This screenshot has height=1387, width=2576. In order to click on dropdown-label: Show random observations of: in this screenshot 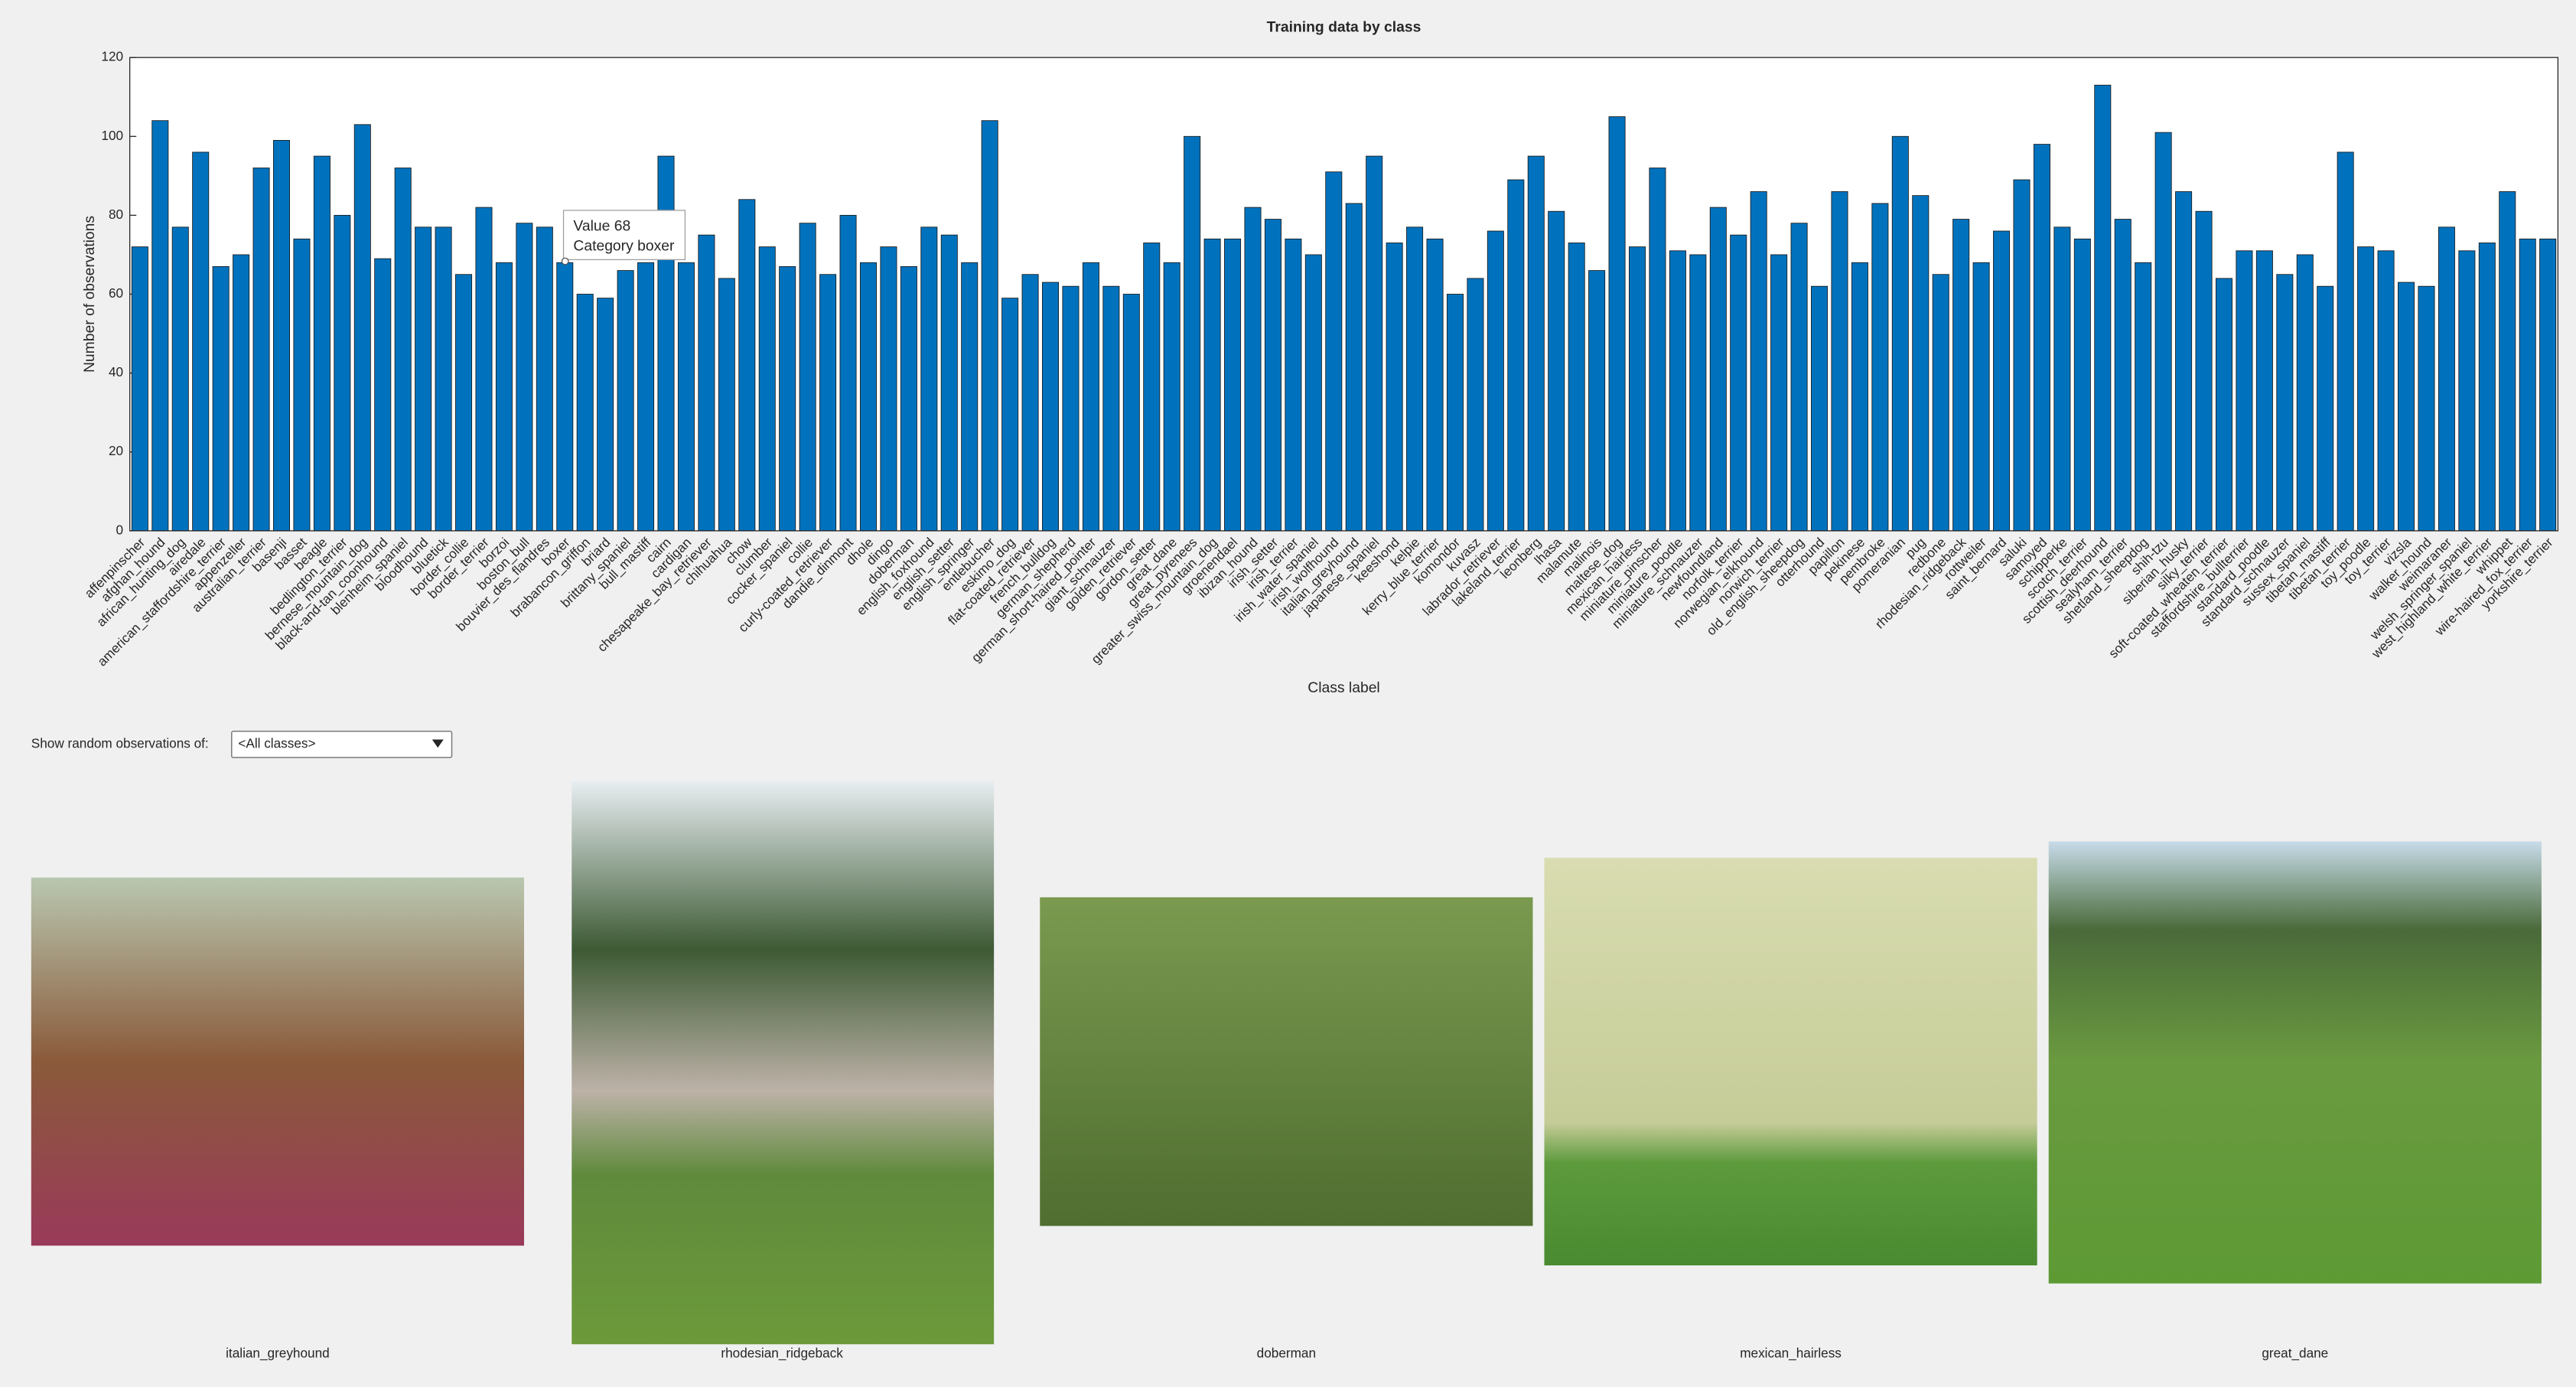, I will do `click(120, 743)`.